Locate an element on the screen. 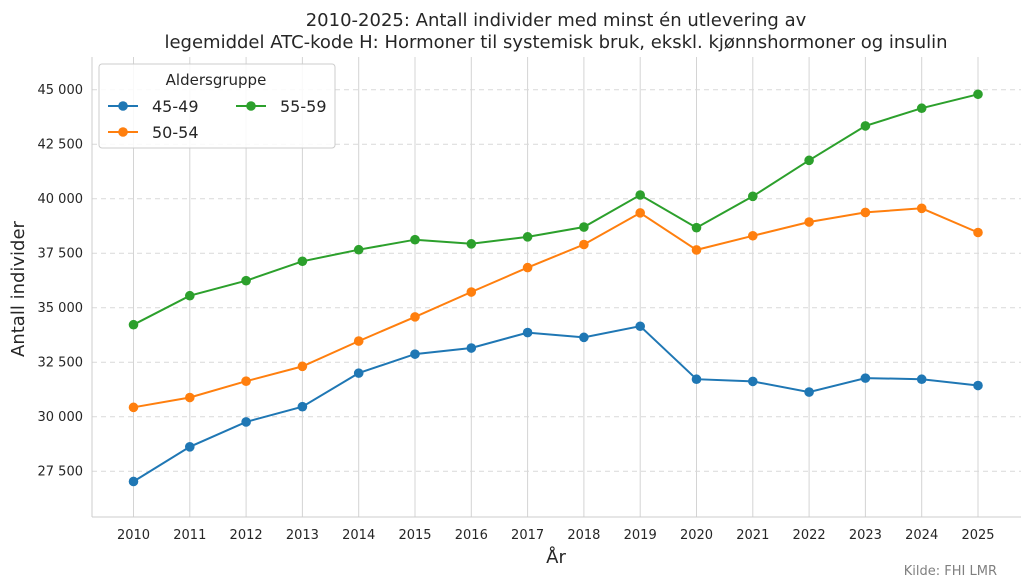  data-point-50-54-2010 is located at coordinates (133, 407).